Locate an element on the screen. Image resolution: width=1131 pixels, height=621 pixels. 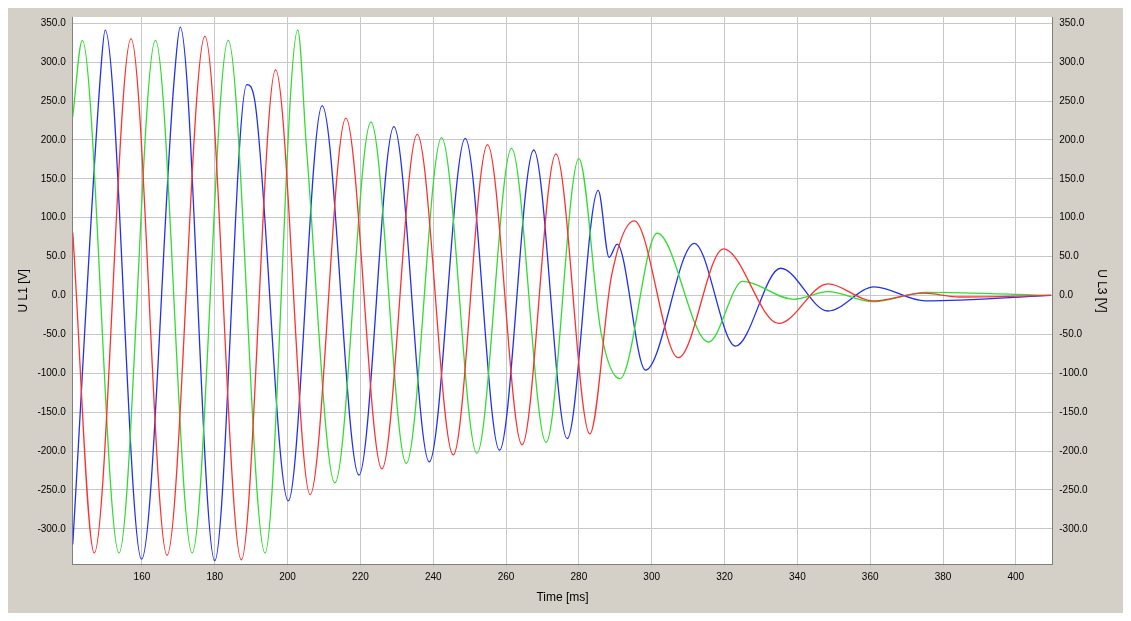
y2-tick-label: 300.0 is located at coordinates (1072, 61).